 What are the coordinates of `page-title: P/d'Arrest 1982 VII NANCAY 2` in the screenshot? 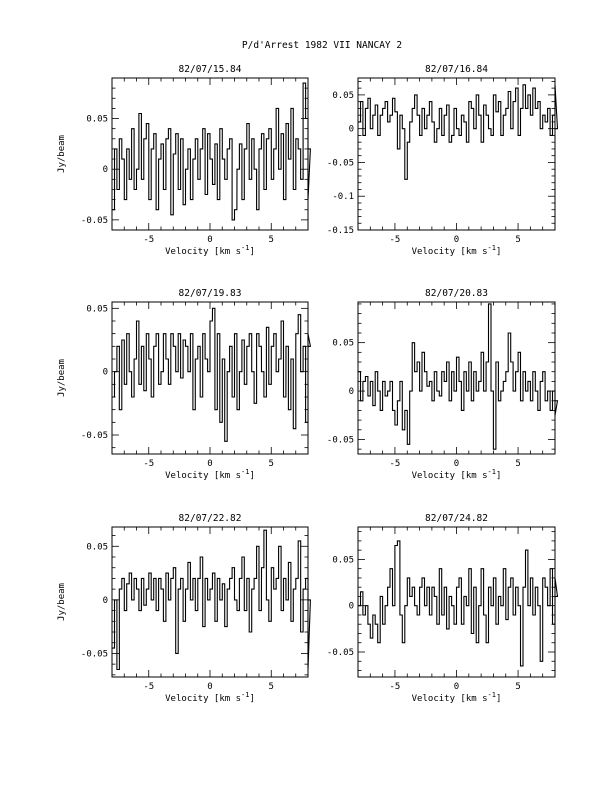 It's located at (322, 45).